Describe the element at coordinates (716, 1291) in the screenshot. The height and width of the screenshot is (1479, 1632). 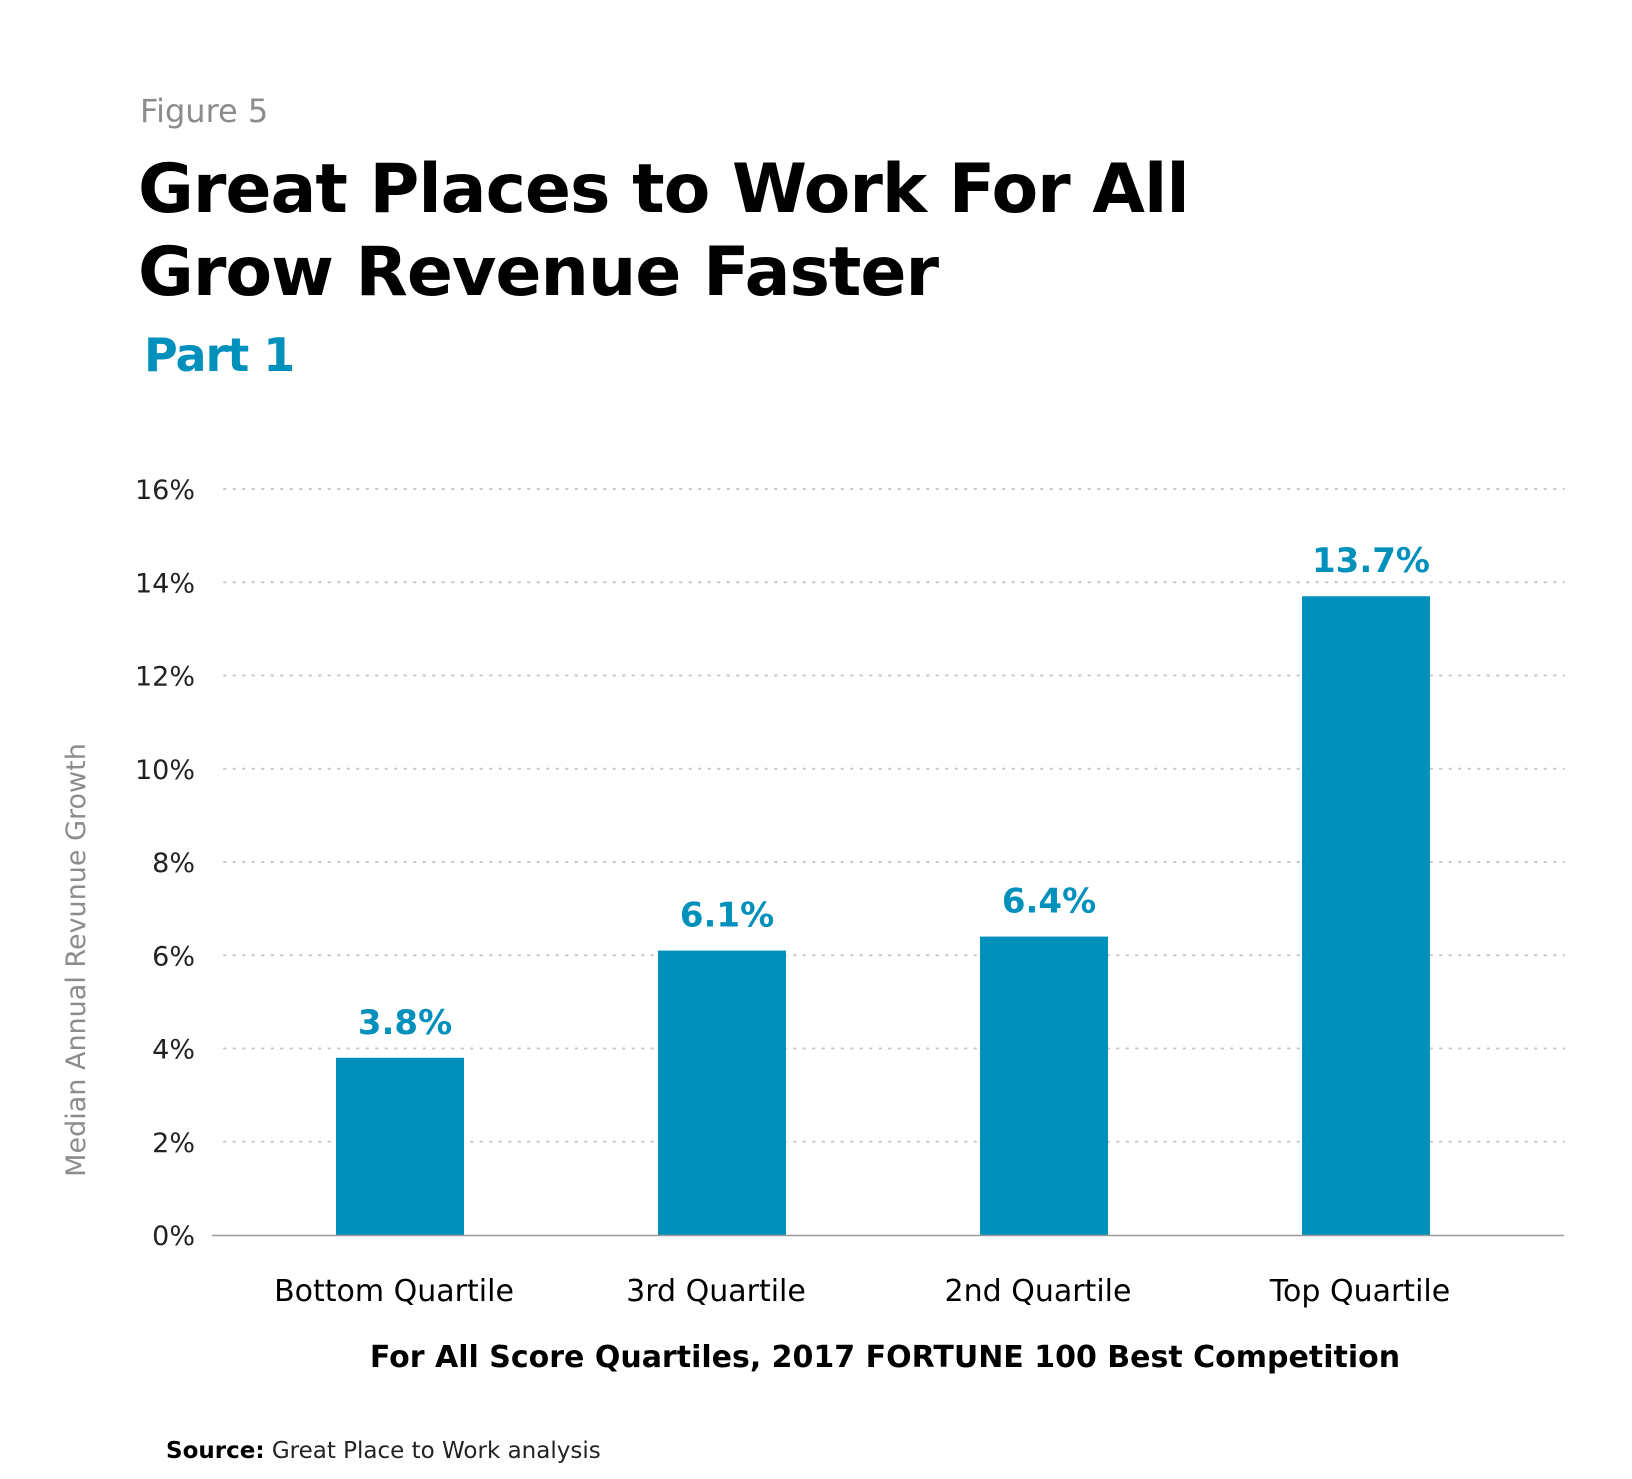
I see `x-tick-label: 3rd Quartile` at that location.